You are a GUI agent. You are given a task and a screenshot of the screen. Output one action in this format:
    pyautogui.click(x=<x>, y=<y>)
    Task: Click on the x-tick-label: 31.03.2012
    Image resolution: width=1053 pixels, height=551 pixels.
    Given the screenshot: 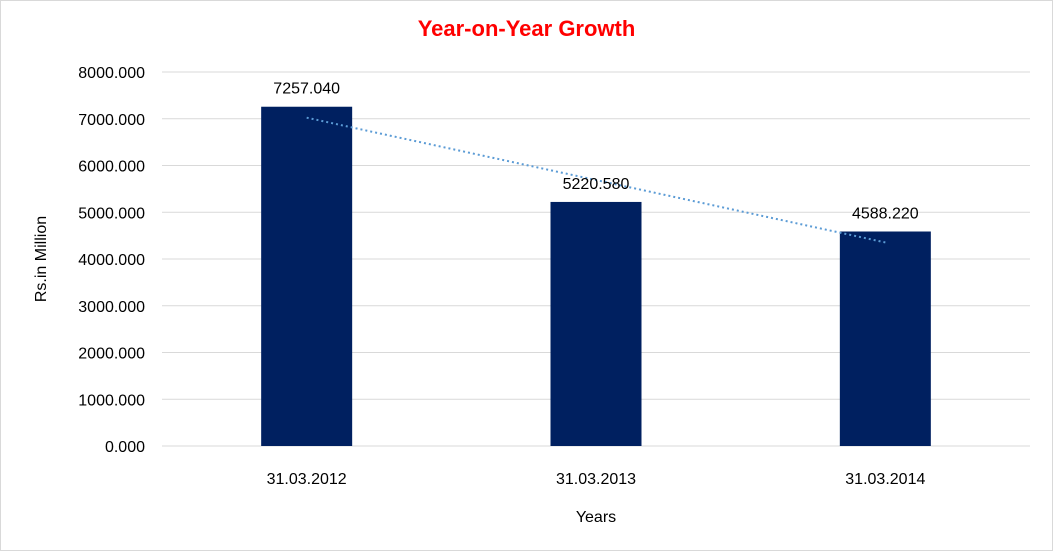 What is the action you would take?
    pyautogui.click(x=307, y=479)
    